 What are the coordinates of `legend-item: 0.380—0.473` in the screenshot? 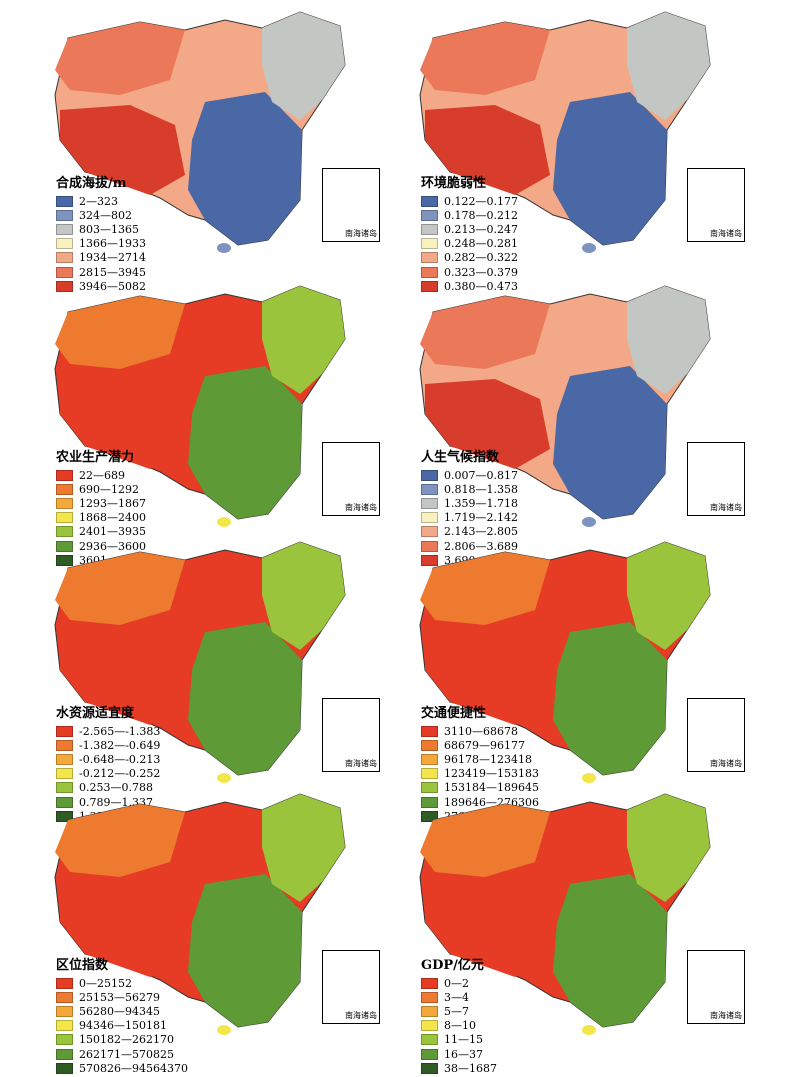 It's located at (469, 286).